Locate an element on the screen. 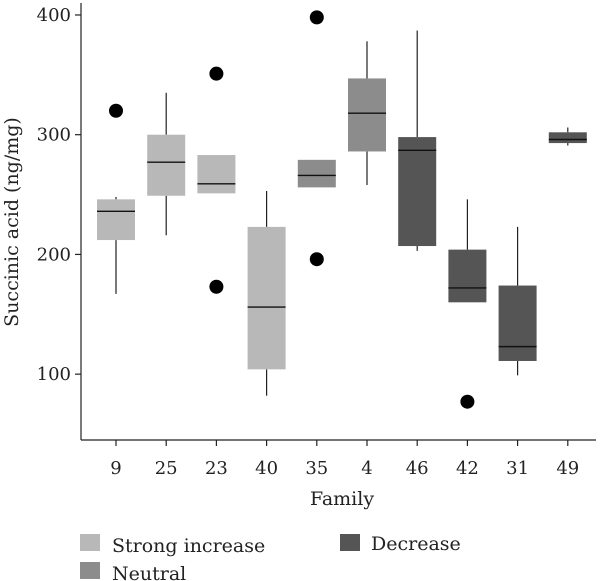 Image resolution: width=600 pixels, height=581 pixels. x-tick-label: 35 is located at coordinates (316, 468).